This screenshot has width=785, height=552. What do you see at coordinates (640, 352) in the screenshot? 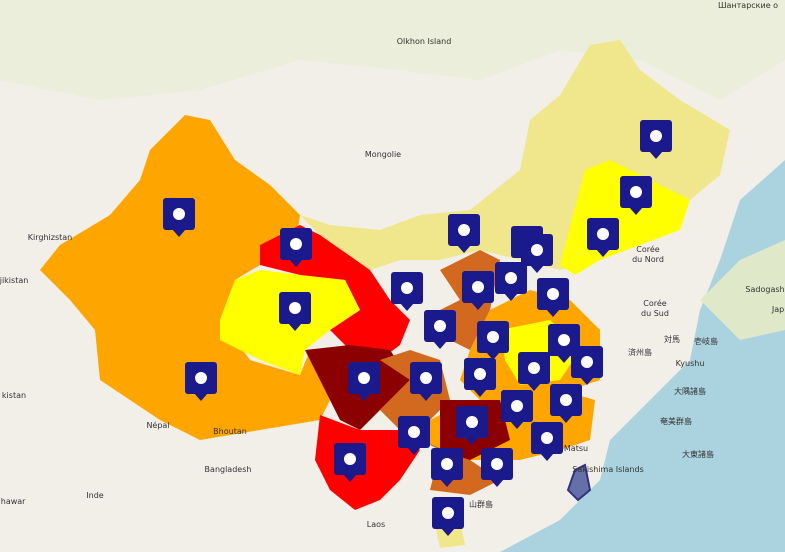
I see `map-label: 済州島` at bounding box center [640, 352].